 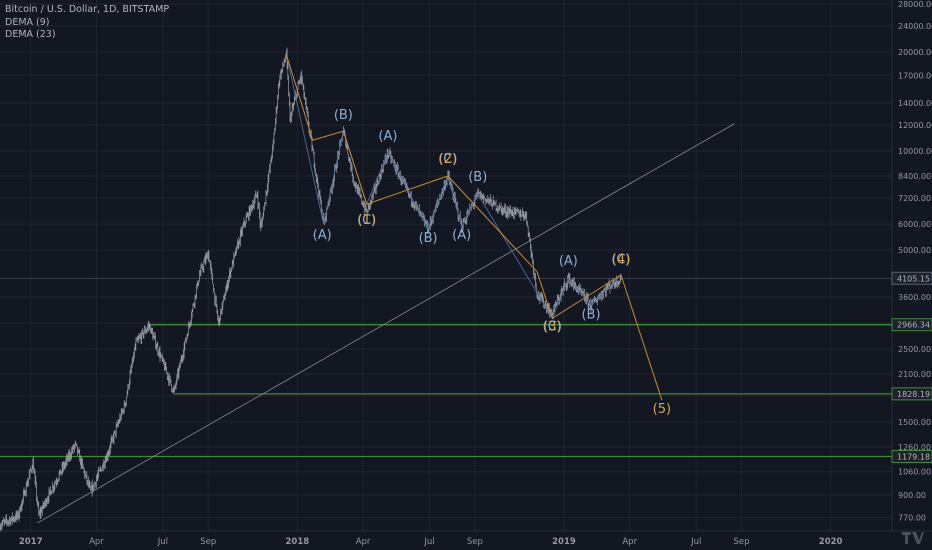 I want to click on current-price-label: 4105.15, so click(x=913, y=278).